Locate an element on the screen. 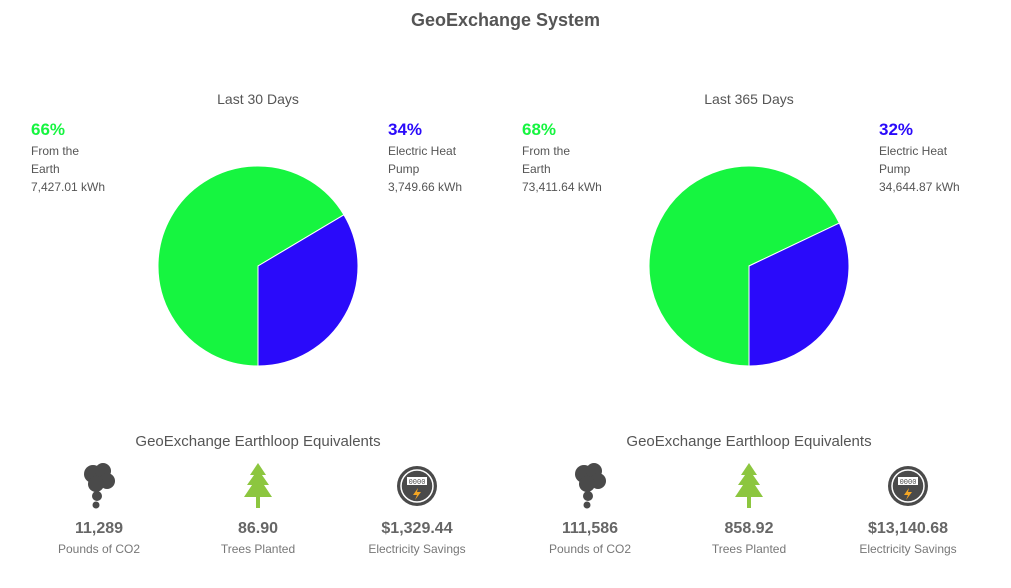 Image resolution: width=1011 pixels, height=588 pixels. trees-value: 86.90 is located at coordinates (258, 528).